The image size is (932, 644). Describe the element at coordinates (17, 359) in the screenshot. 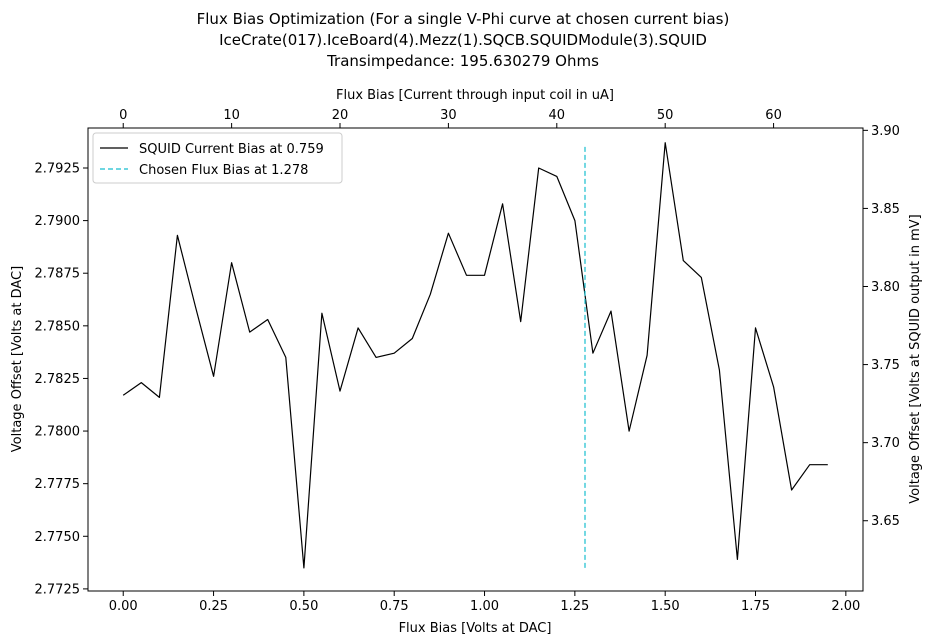

I see `y-axis-label: Voltage Offset [Volts at DAC]` at that location.